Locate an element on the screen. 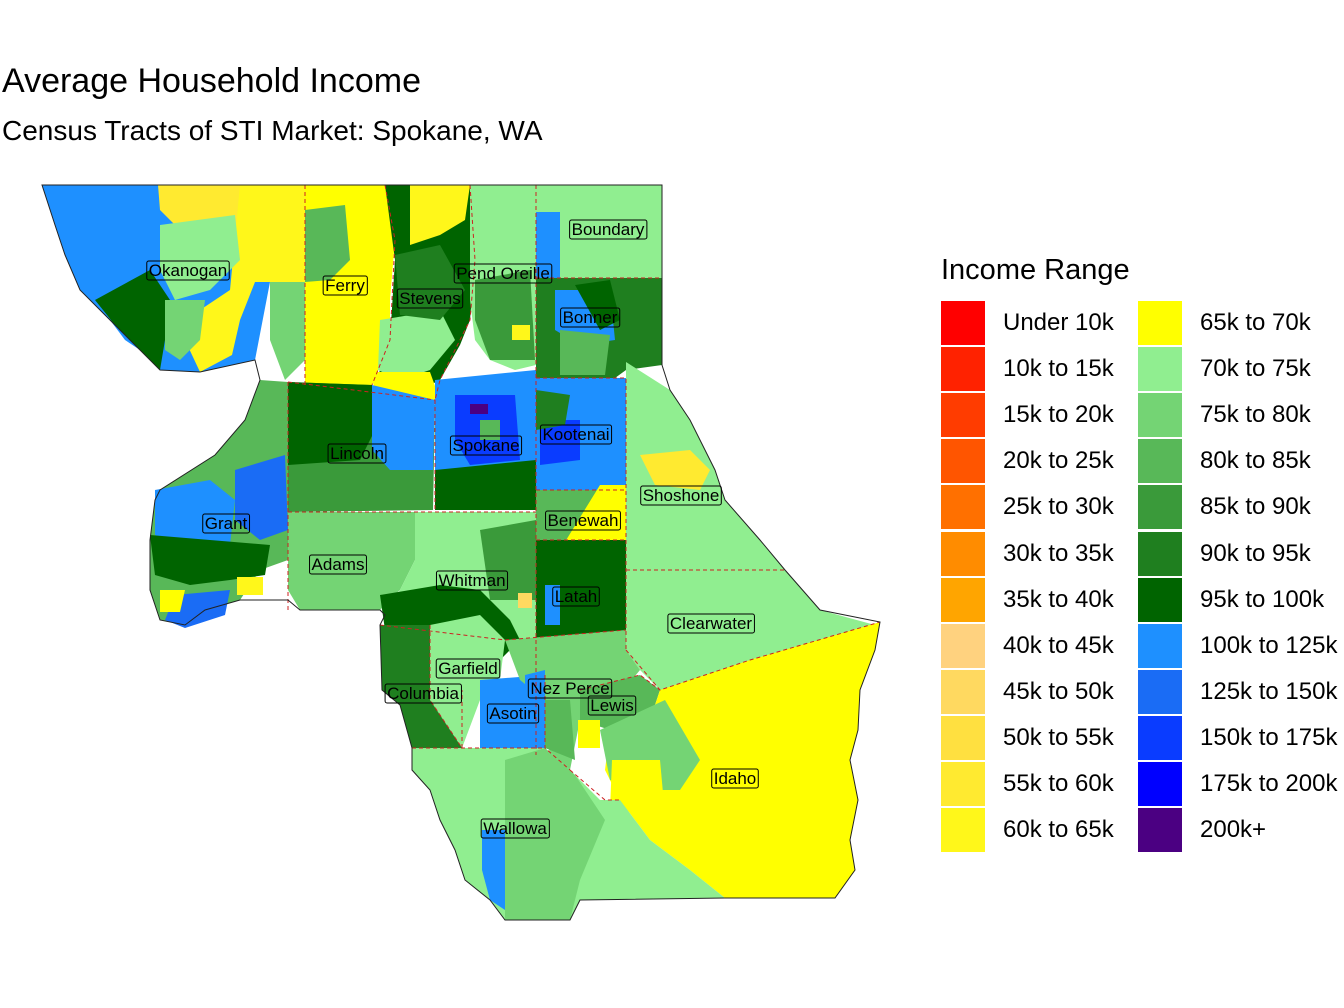 This screenshot has width=1344, height=1008. county-label-nez-perce: Nez Perce is located at coordinates (570, 688).